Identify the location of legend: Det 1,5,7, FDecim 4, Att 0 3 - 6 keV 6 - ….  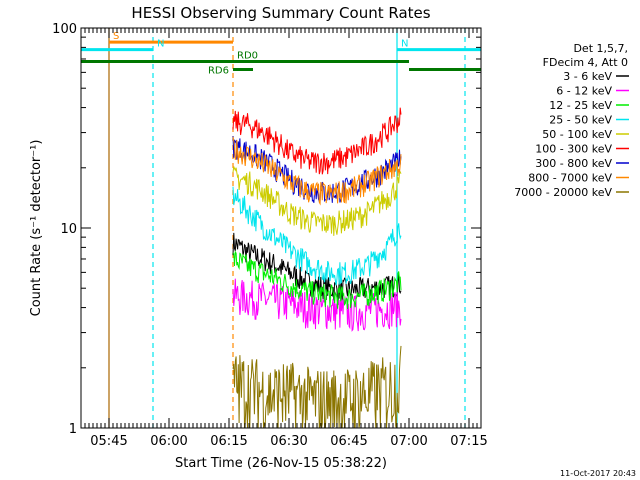
(571, 120).